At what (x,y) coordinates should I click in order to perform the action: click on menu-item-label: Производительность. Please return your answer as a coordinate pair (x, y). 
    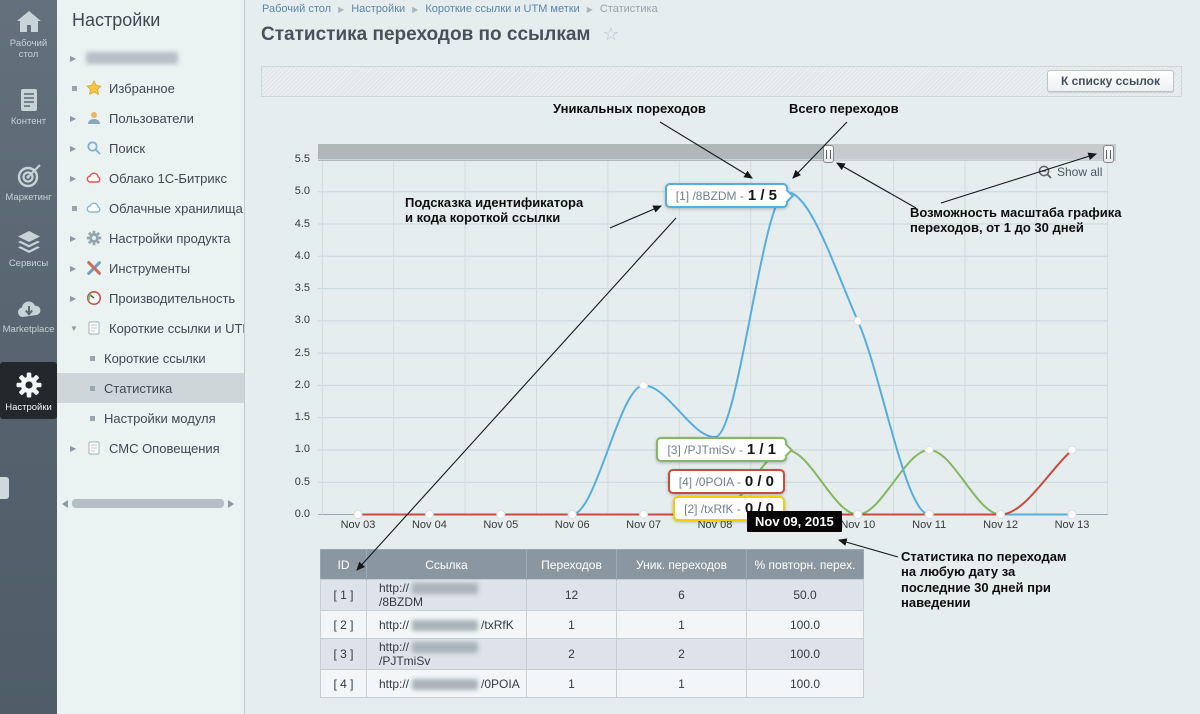
    Looking at the image, I should click on (172, 298).